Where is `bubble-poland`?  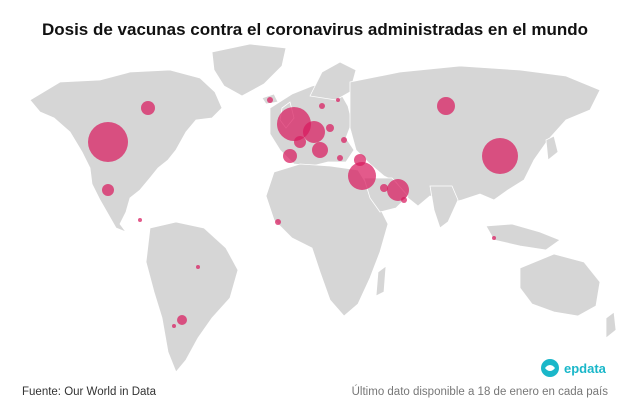
bubble-poland is located at coordinates (330, 128).